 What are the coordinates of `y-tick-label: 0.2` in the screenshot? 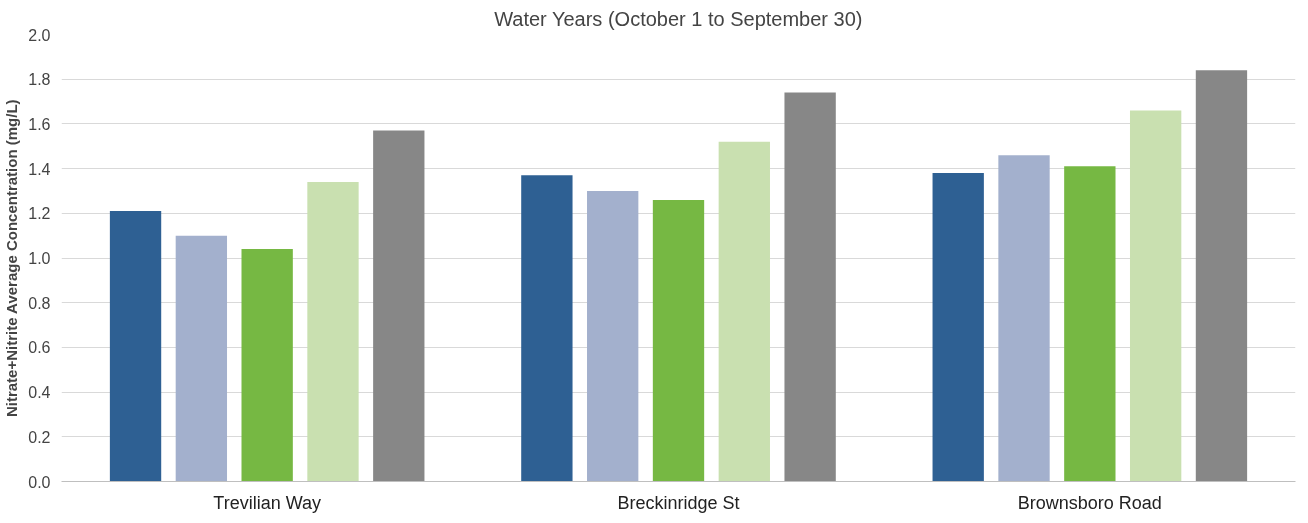 It's located at (39, 437).